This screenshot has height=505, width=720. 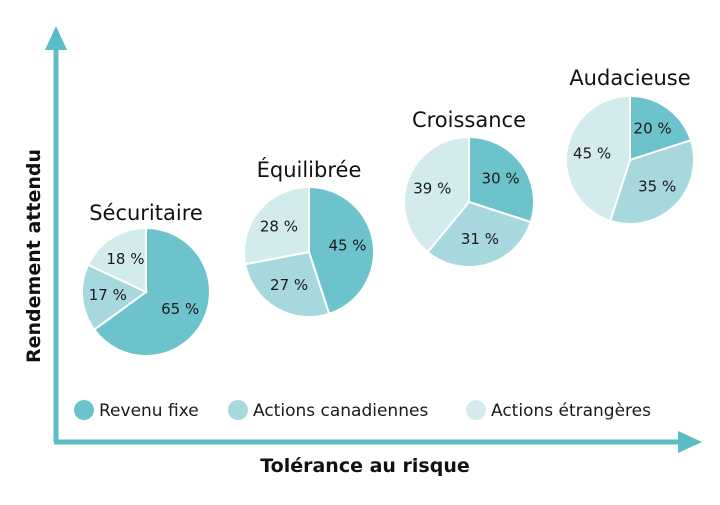 I want to click on pie-audacieuse-slice-actions-etrangeres, so click(x=598, y=158).